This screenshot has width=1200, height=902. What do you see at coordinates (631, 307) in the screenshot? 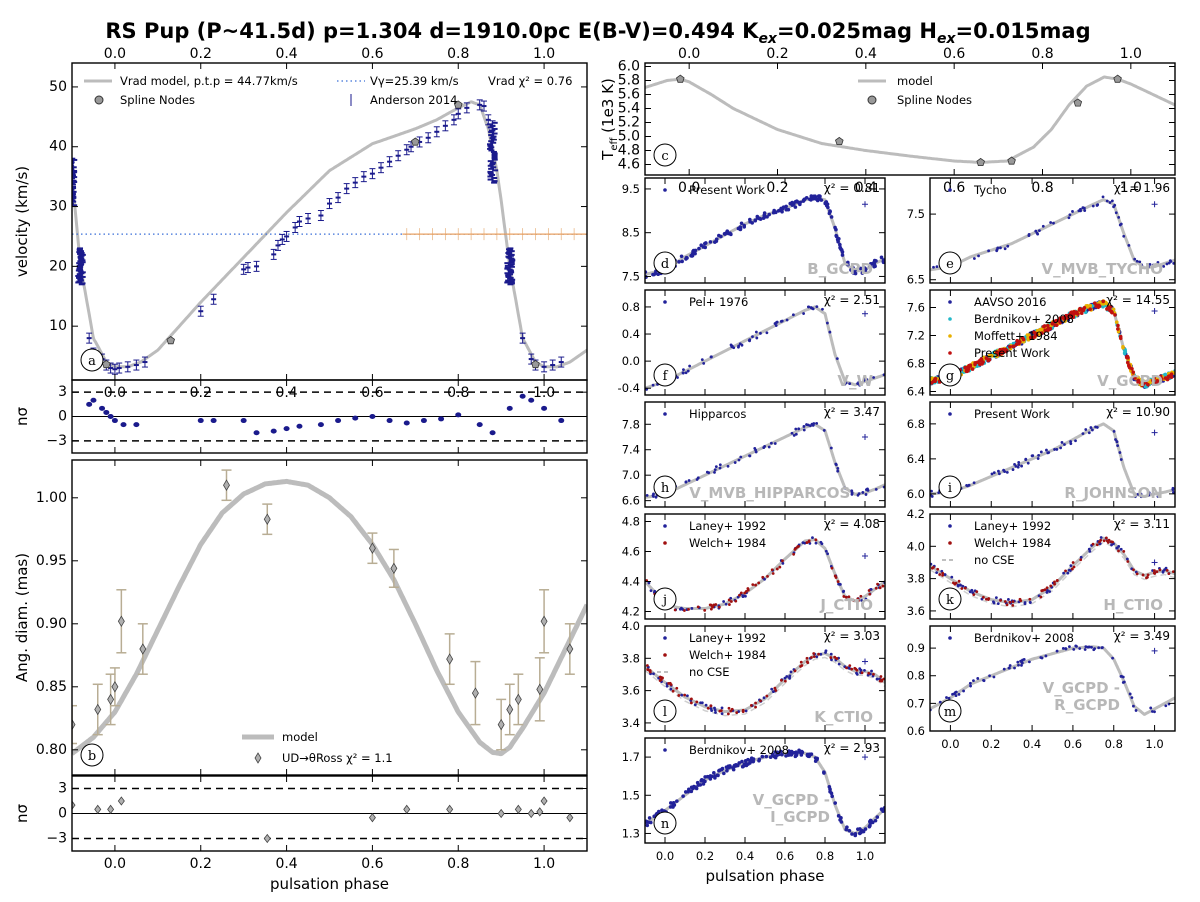
I see `y-tick-label: 0.8` at bounding box center [631, 307].